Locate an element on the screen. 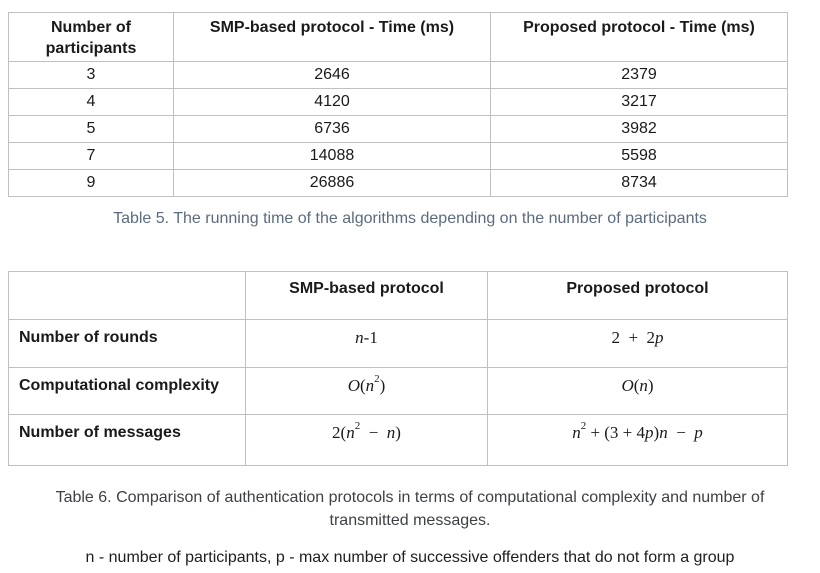 The height and width of the screenshot is (573, 820). table-cell: 3 is located at coordinates (91, 75).